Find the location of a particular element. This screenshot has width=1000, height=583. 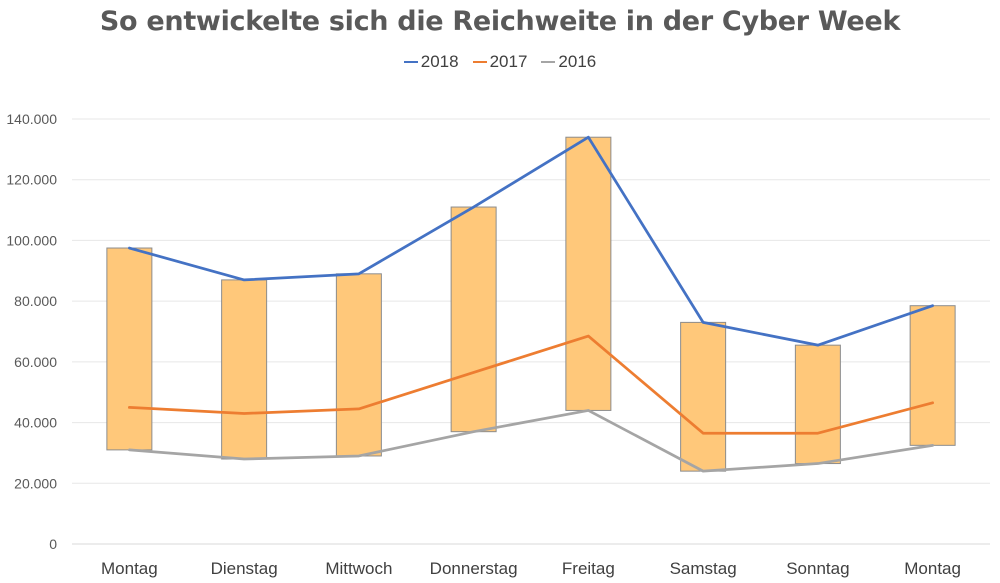

x-tick-label: Sonntag is located at coordinates (817, 568).